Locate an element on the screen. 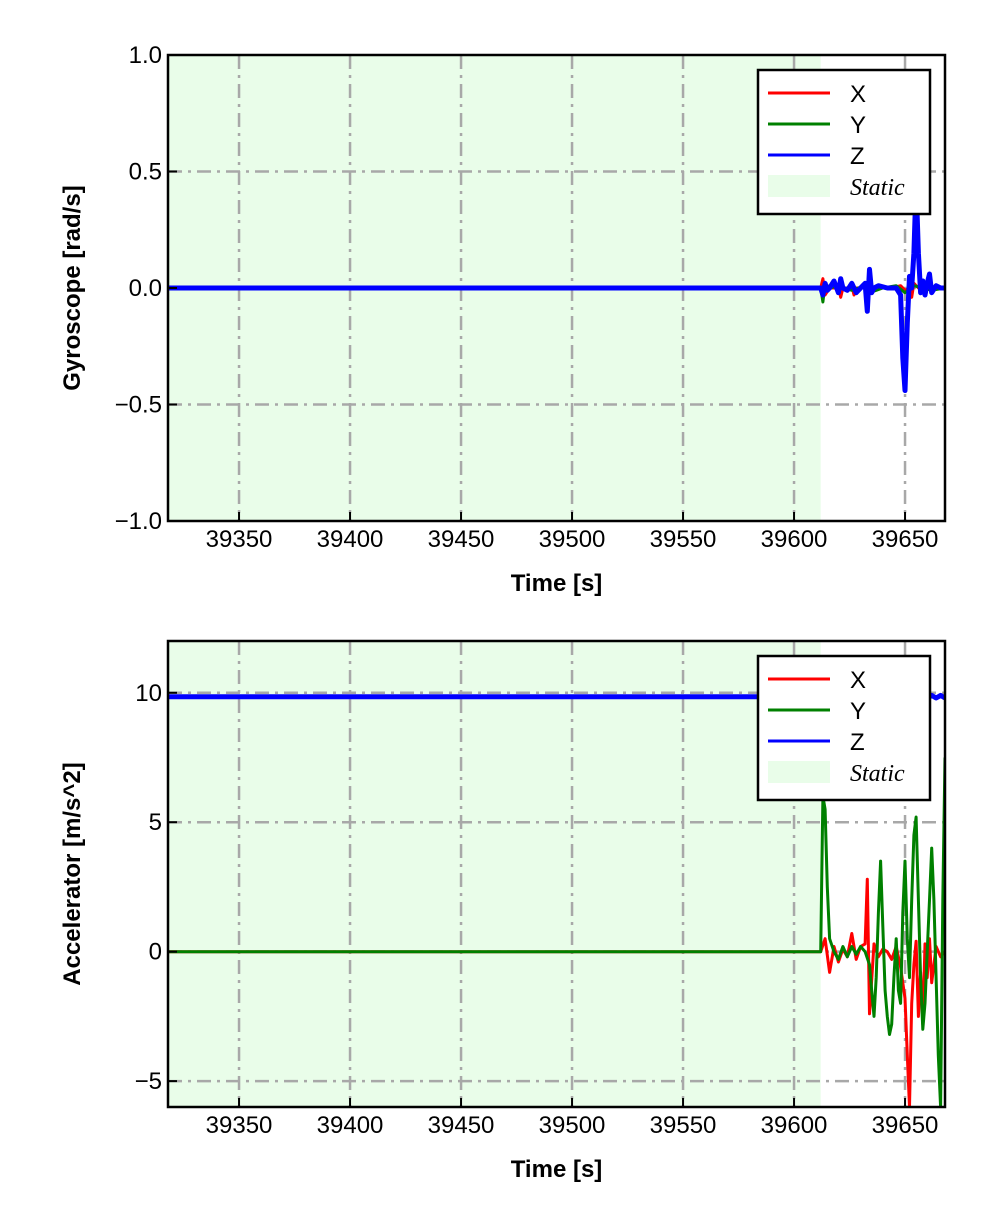  y-tick-label: 0.5 is located at coordinates (145, 172).